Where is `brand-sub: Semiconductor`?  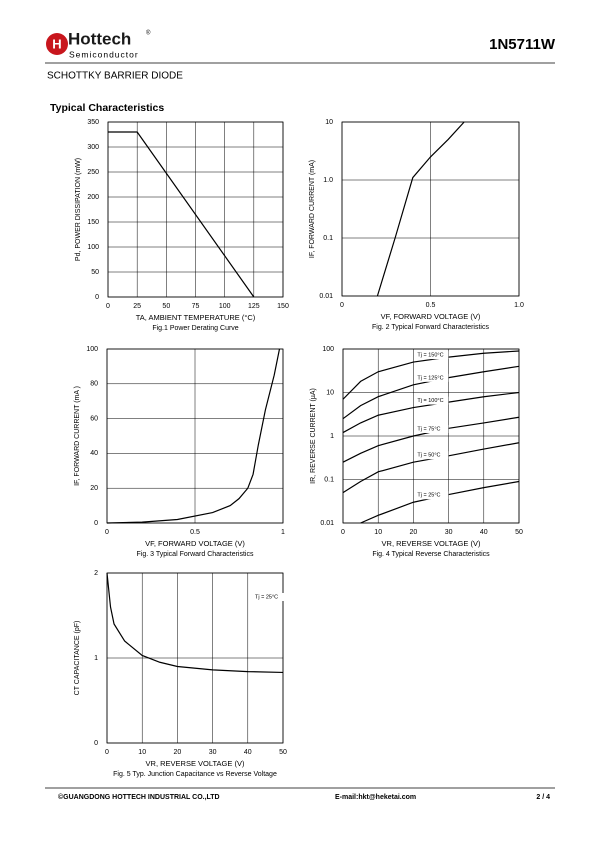 brand-sub: Semiconductor is located at coordinates (104, 54).